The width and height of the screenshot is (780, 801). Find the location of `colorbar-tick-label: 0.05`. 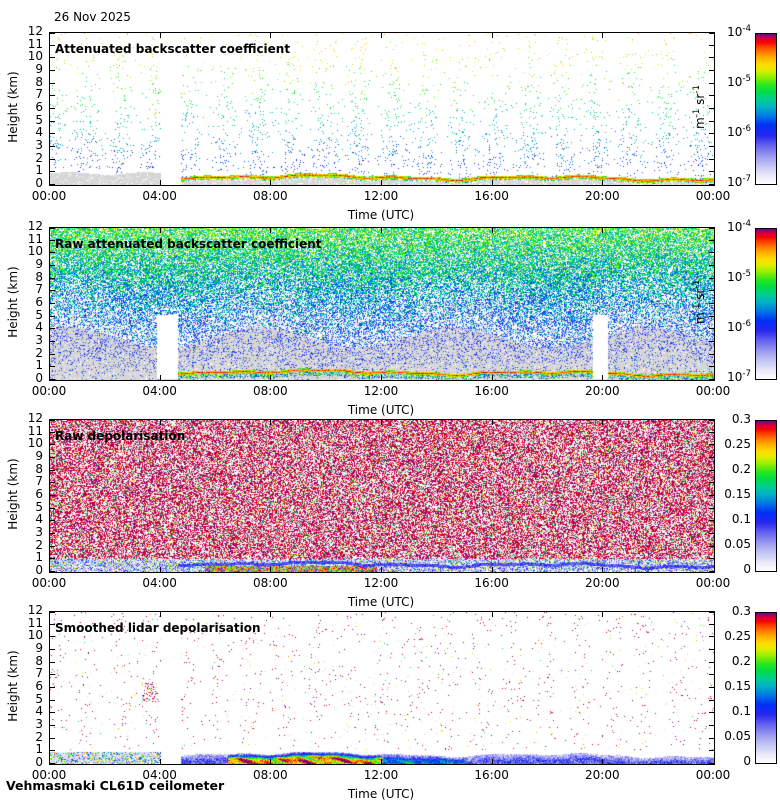

colorbar-tick-label: 0.05 is located at coordinates (737, 544).